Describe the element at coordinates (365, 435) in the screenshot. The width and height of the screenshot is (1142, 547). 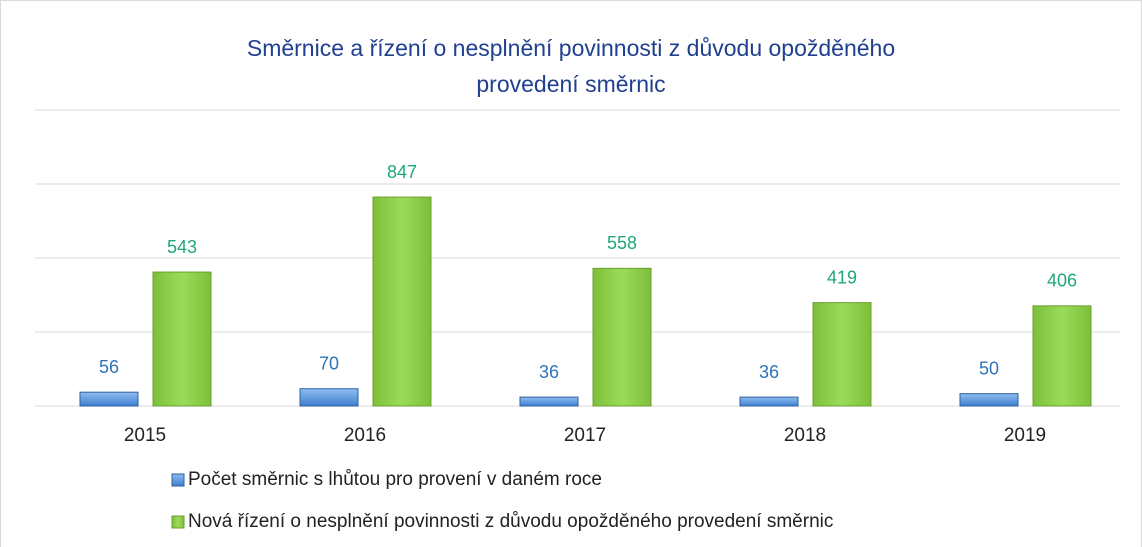
I see `x-tick-label: 2016` at that location.